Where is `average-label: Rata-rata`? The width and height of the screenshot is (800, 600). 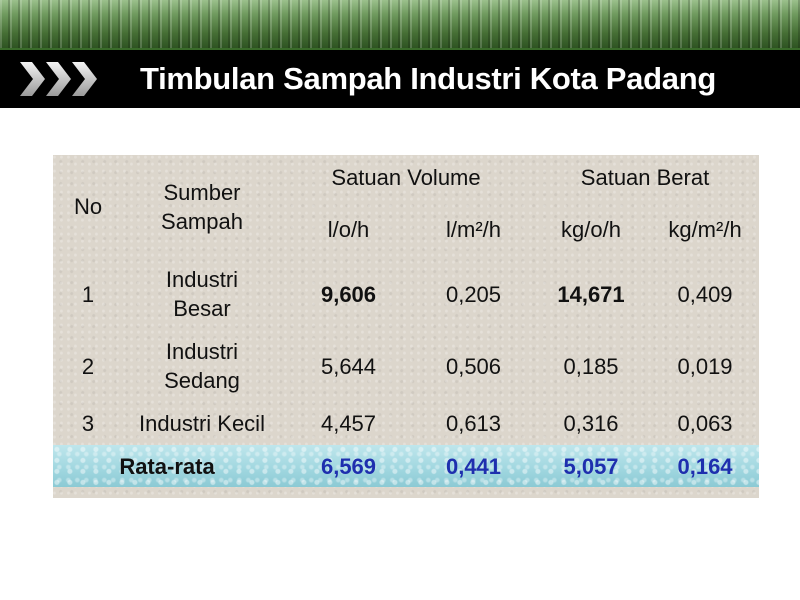 average-label: Rata-rata is located at coordinates (167, 466).